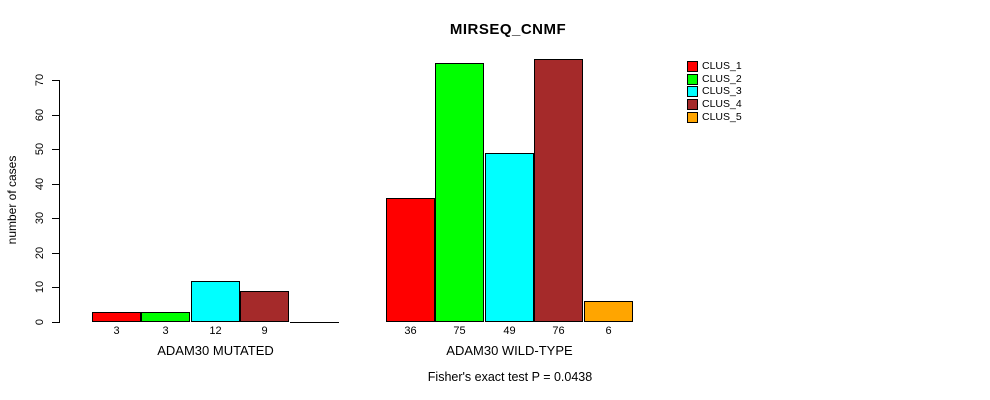 This screenshot has height=400, width=990. I want to click on y-tick-label: 10, so click(40, 287).